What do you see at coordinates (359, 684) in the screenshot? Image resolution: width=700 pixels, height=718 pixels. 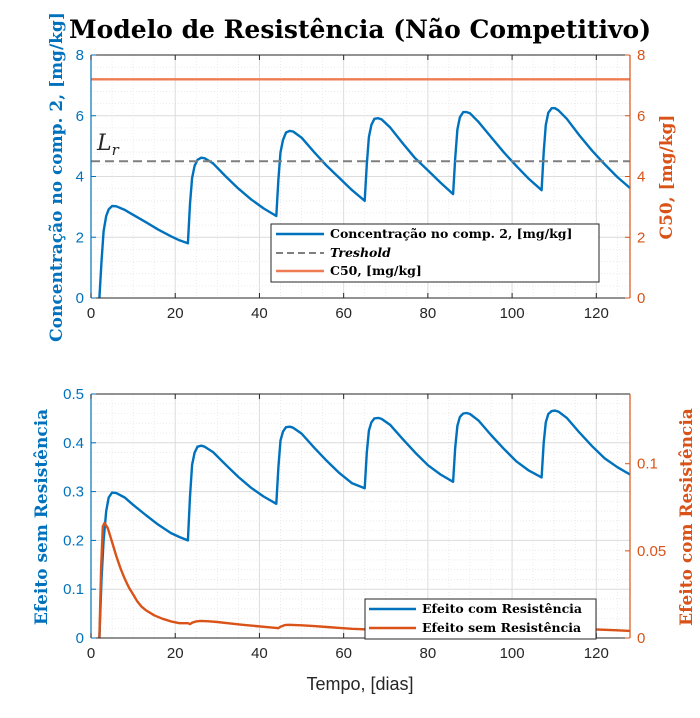 I see `bottom-x-axis-label: Tempo, [dias]` at bounding box center [359, 684].